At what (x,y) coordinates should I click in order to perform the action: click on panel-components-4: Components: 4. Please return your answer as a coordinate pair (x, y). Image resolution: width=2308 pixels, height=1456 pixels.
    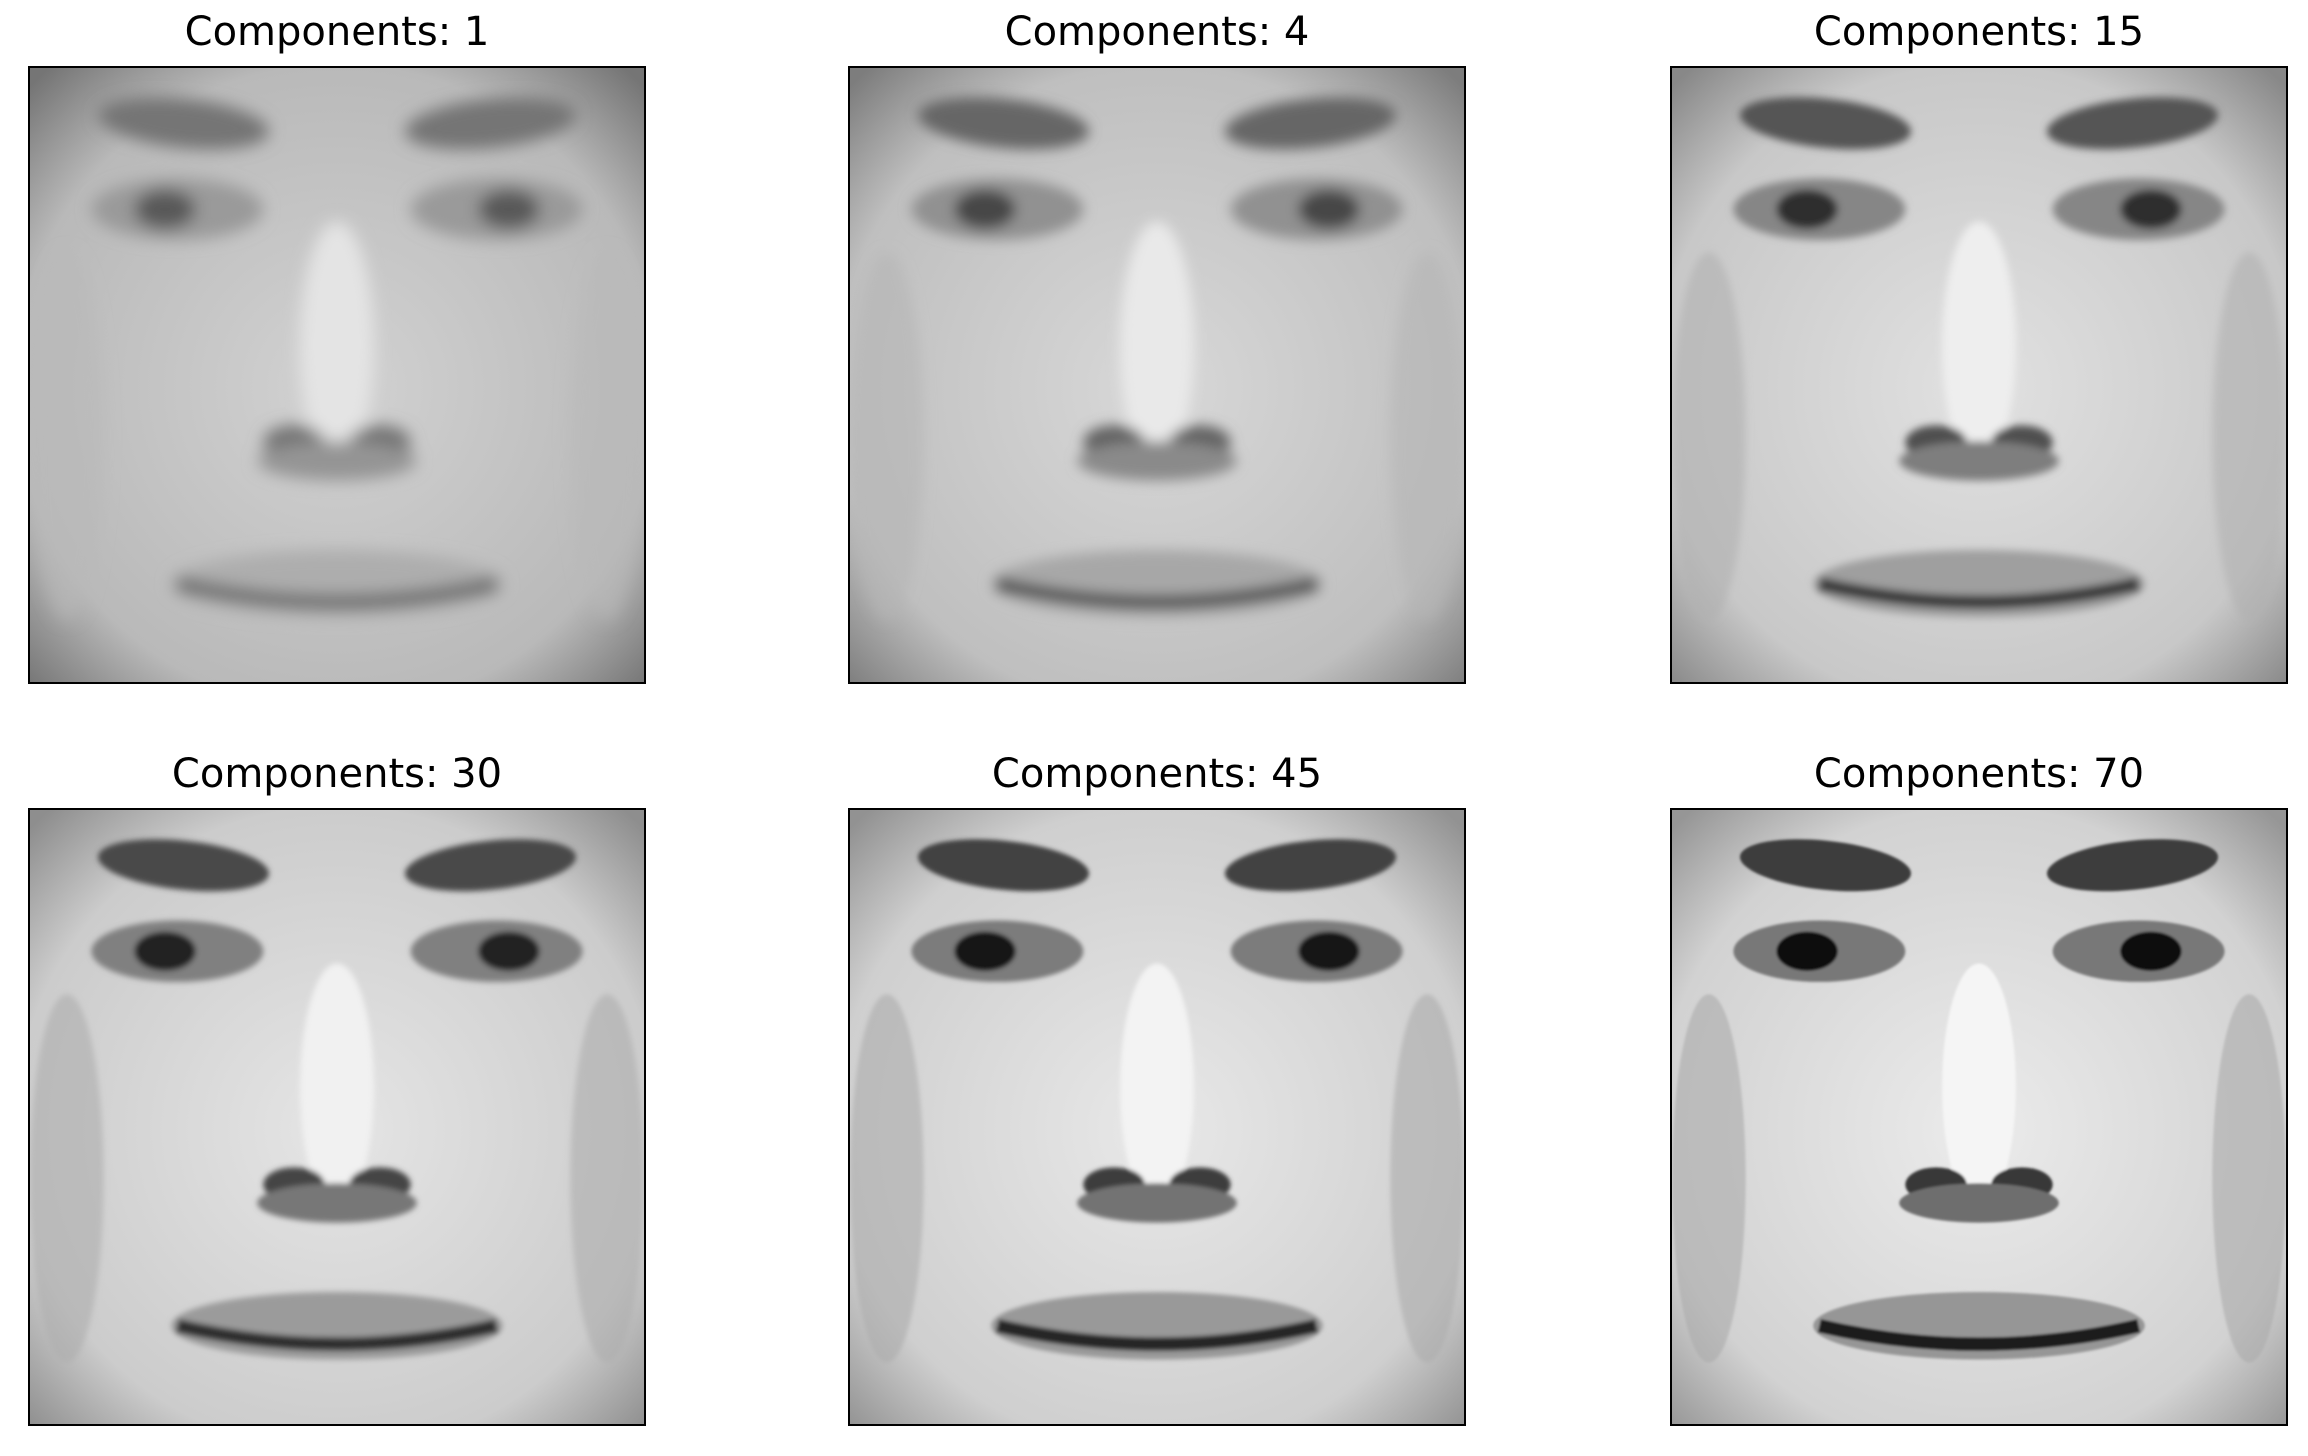
    Looking at the image, I should click on (1157, 347).